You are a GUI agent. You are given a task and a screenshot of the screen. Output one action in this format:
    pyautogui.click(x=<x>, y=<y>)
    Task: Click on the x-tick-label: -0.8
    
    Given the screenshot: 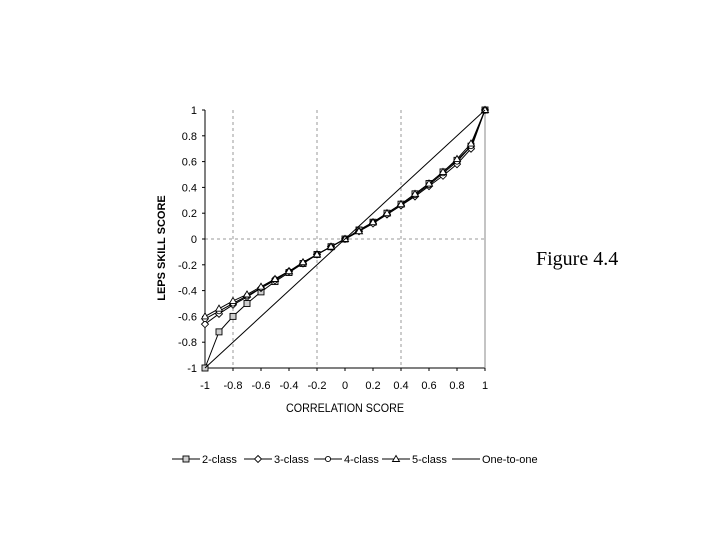 What is the action you would take?
    pyautogui.click(x=233, y=386)
    